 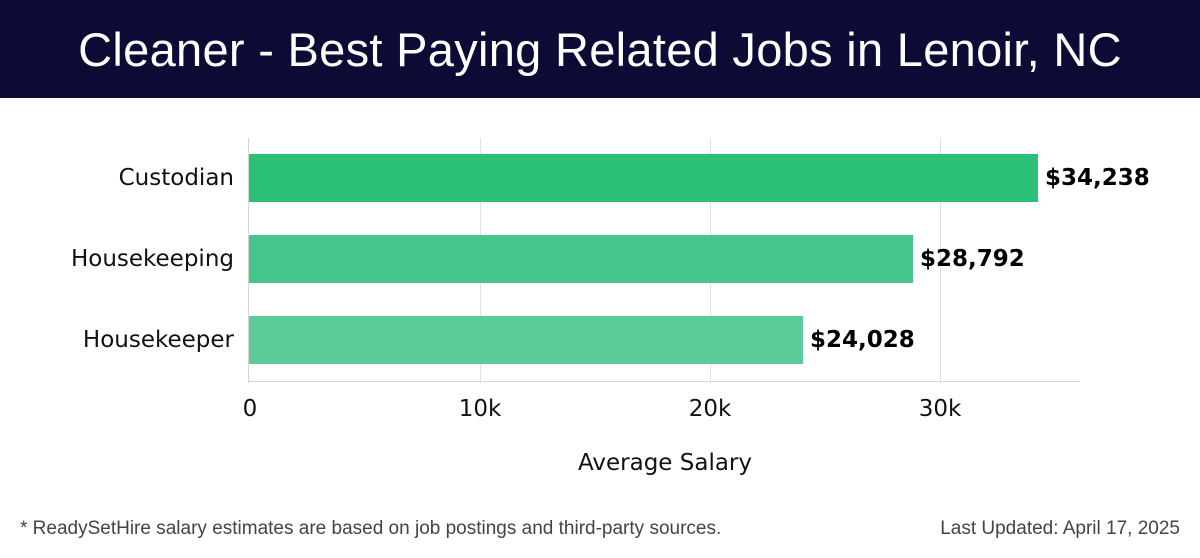 What do you see at coordinates (158, 340) in the screenshot?
I see `category-label: Housekeeper` at bounding box center [158, 340].